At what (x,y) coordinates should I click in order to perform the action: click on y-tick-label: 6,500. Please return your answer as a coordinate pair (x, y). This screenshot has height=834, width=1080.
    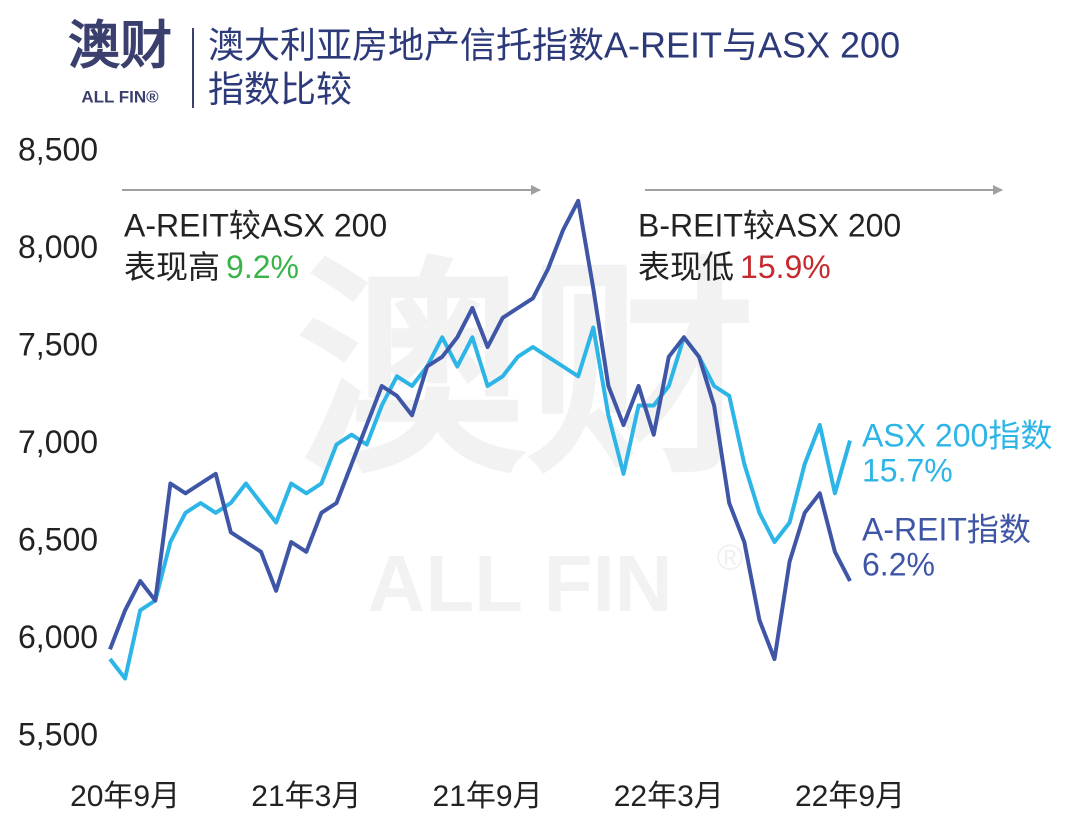
    Looking at the image, I should click on (58, 539).